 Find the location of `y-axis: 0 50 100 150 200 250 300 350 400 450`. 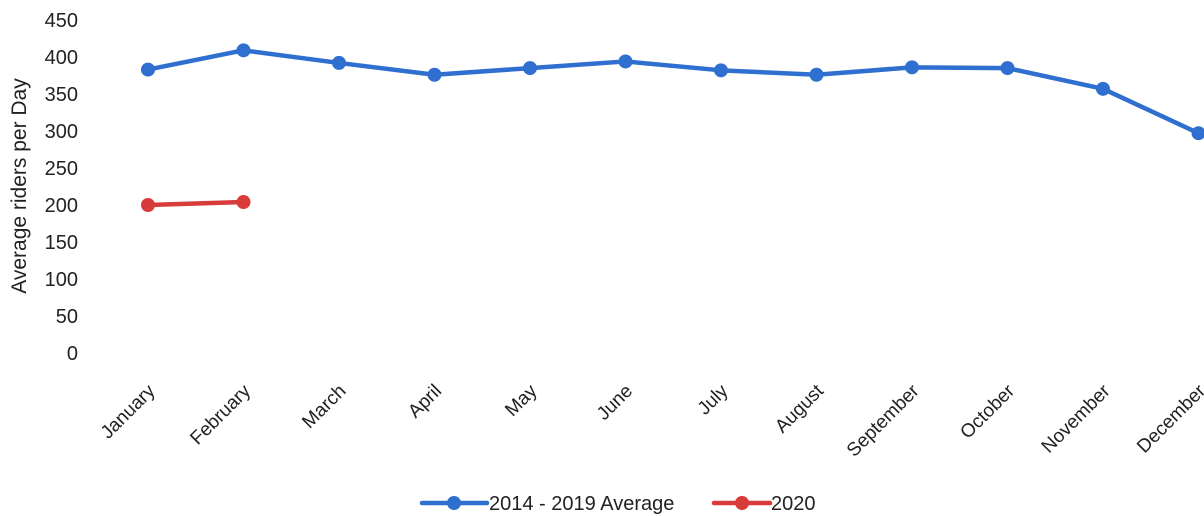

y-axis: 0 50 100 150 200 250 300 350 400 450 is located at coordinates (61, 187).